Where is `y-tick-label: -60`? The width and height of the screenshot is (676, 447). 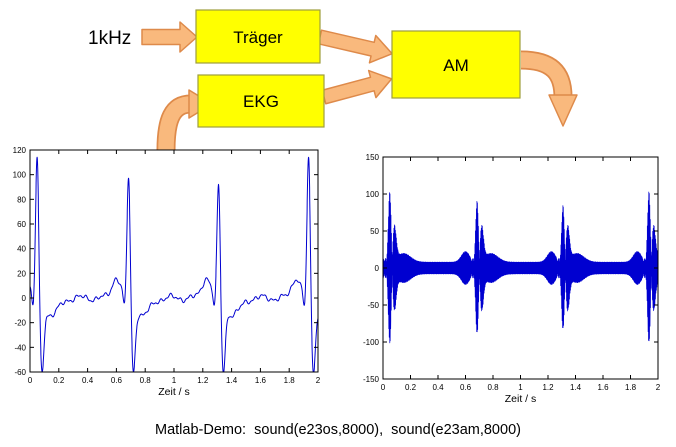
y-tick-label: -60 is located at coordinates (20, 372).